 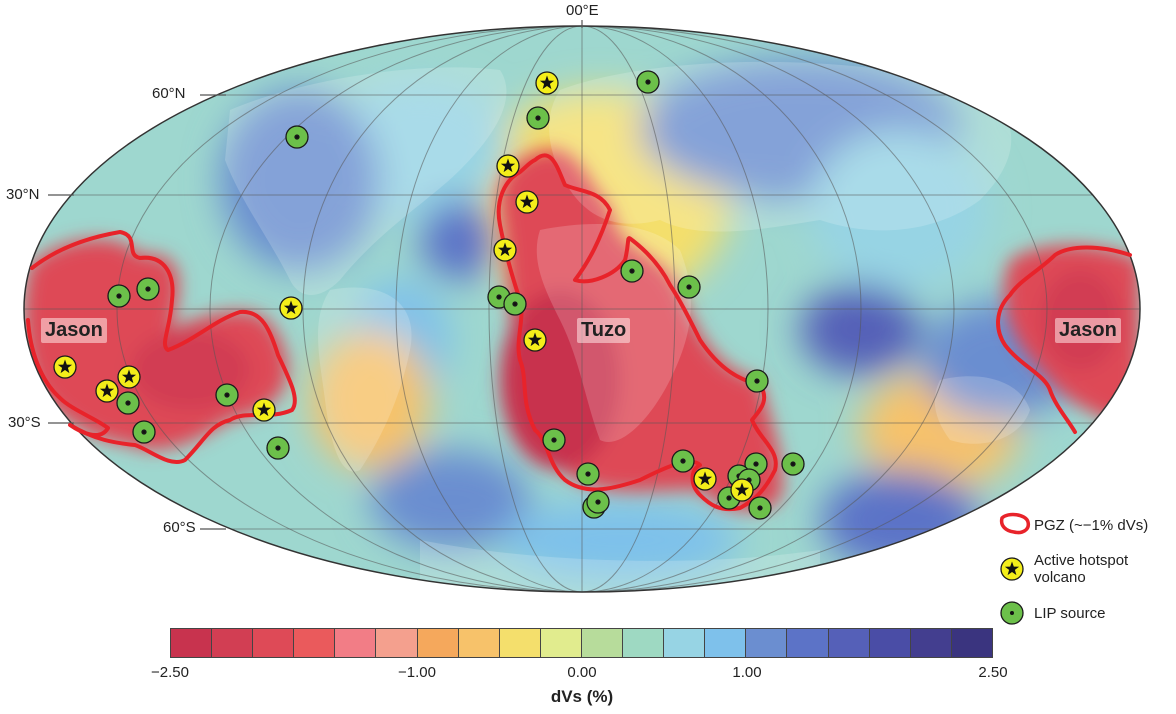 I want to click on meridian-label: 00°E, so click(x=582, y=10).